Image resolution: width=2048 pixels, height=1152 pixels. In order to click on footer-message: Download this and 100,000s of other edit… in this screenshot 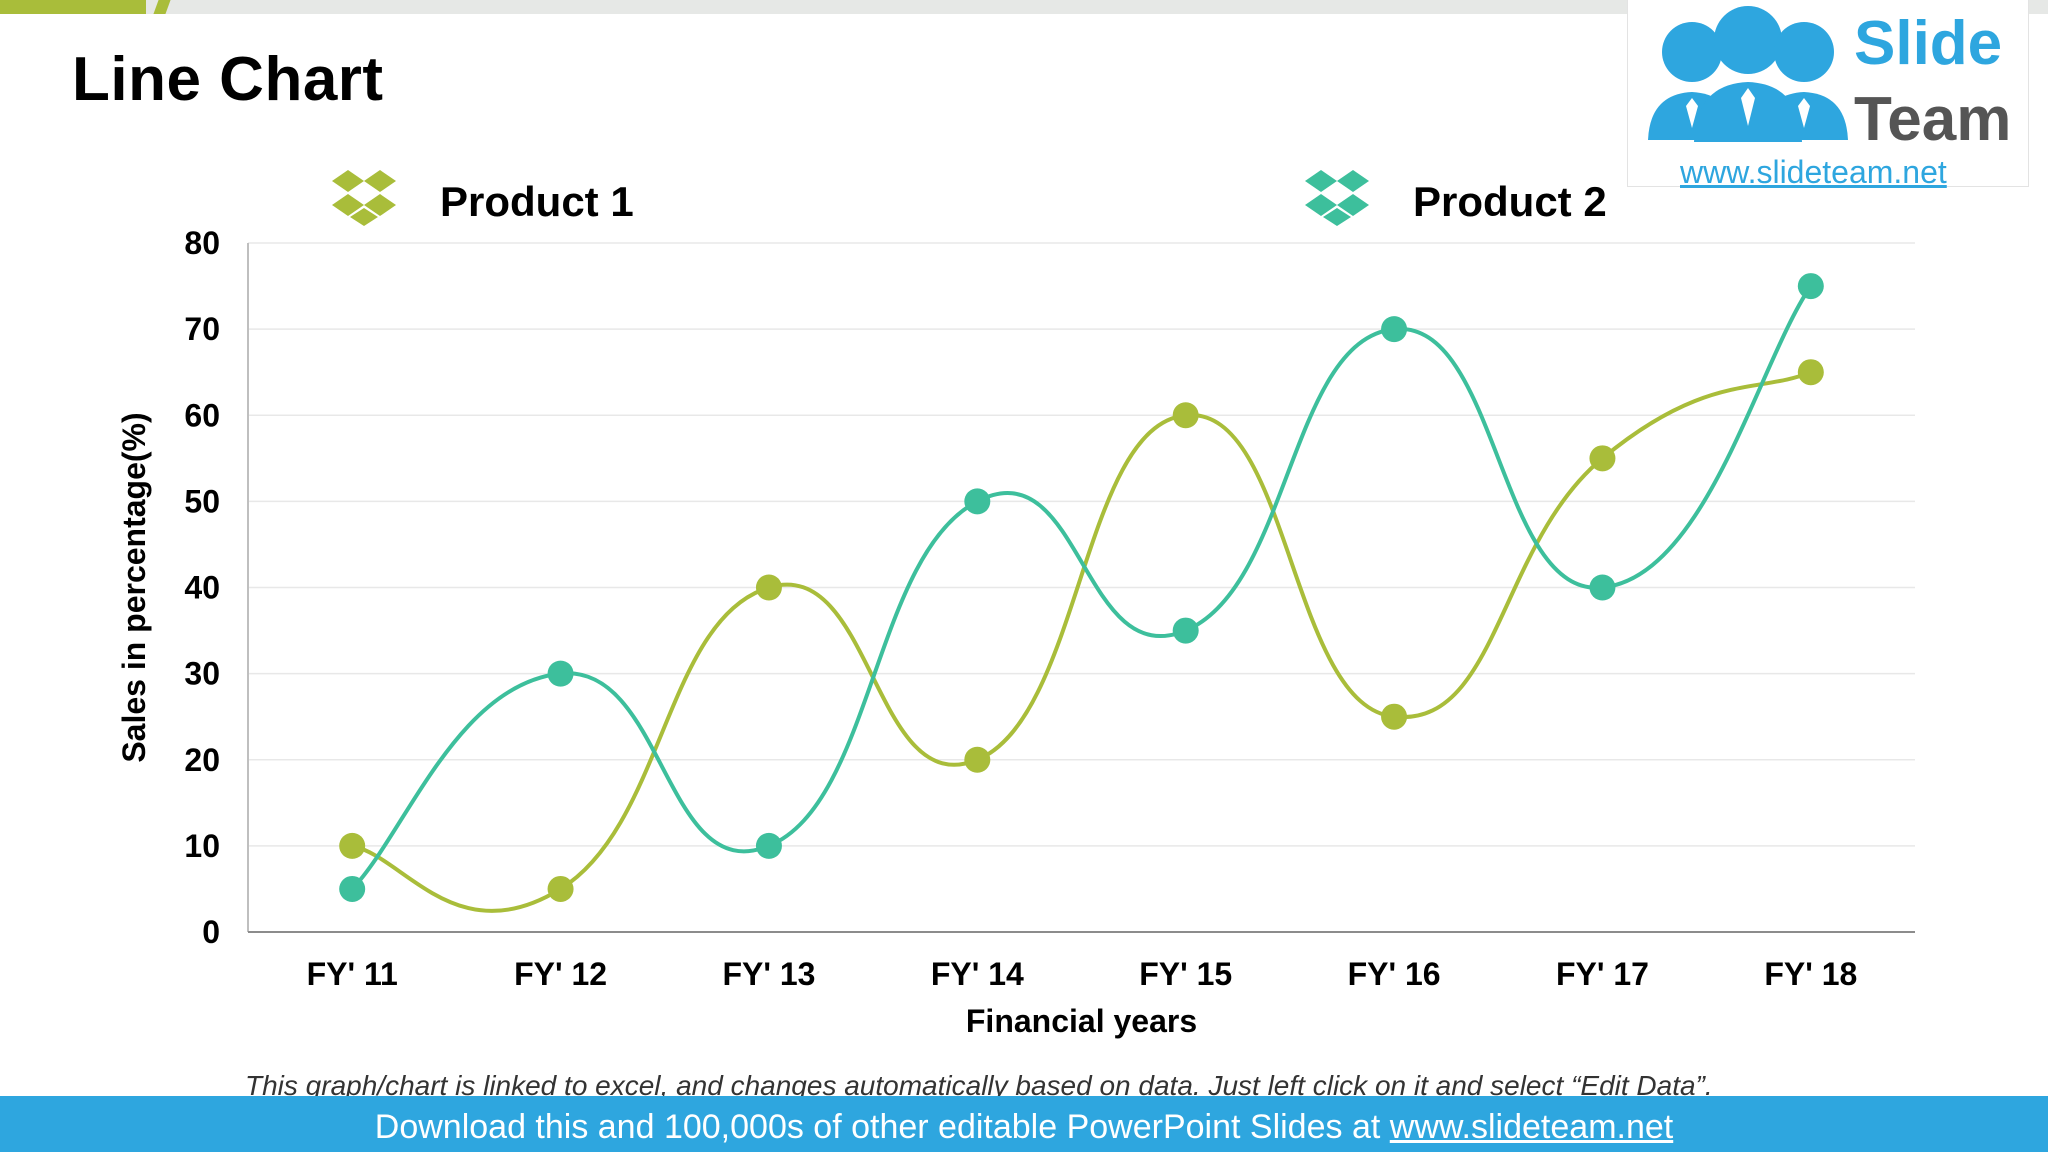, I will do `click(882, 1127)`.